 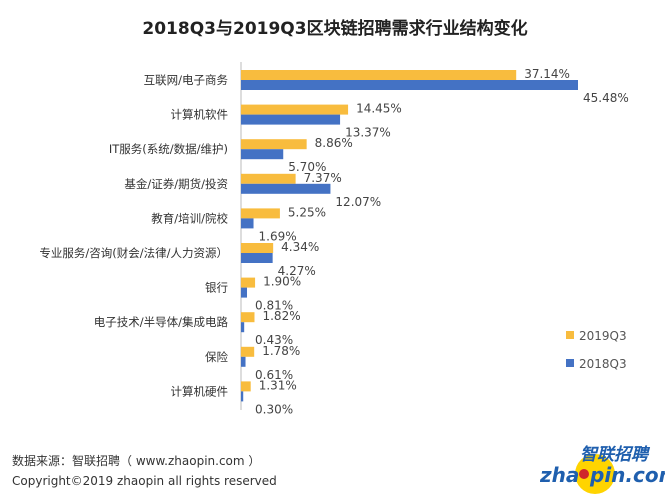 What do you see at coordinates (615, 455) in the screenshot?
I see `svg-text: 智联招聘` at bounding box center [615, 455].